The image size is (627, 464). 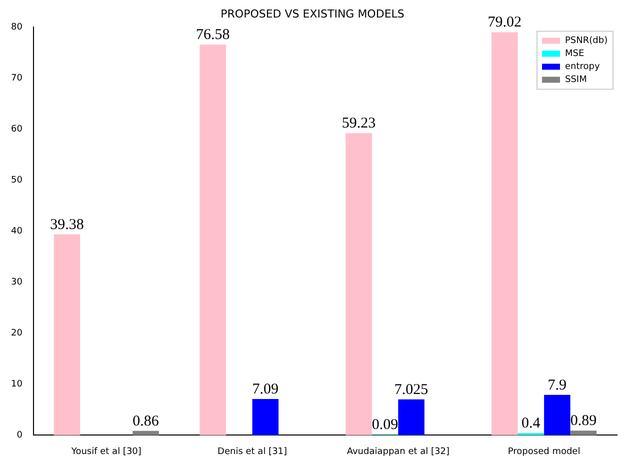 I want to click on data-label: 0.89, so click(x=583, y=421).